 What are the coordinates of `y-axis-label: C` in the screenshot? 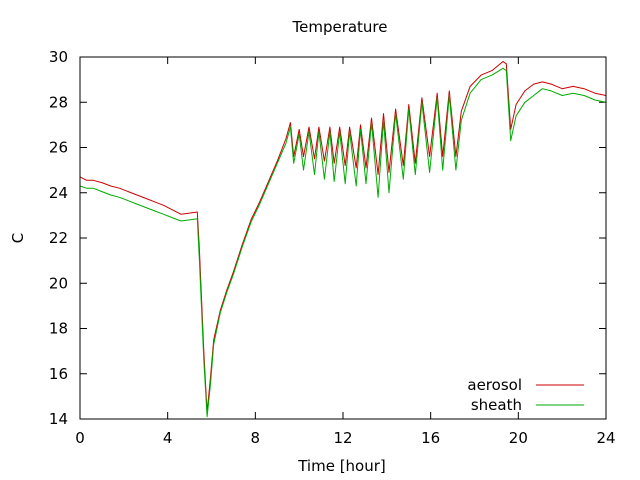 It's located at (18, 238).